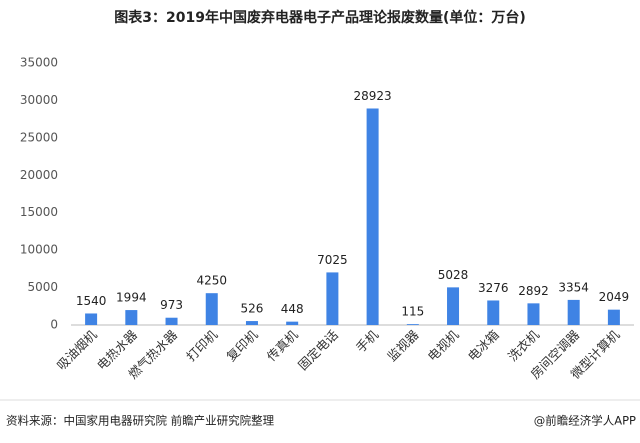 This screenshot has height=443, width=640. Describe the element at coordinates (140, 421) in the screenshot. I see `source-note: 资料来源：中国家用电器研究院 前瞻产业研究院整理` at that location.